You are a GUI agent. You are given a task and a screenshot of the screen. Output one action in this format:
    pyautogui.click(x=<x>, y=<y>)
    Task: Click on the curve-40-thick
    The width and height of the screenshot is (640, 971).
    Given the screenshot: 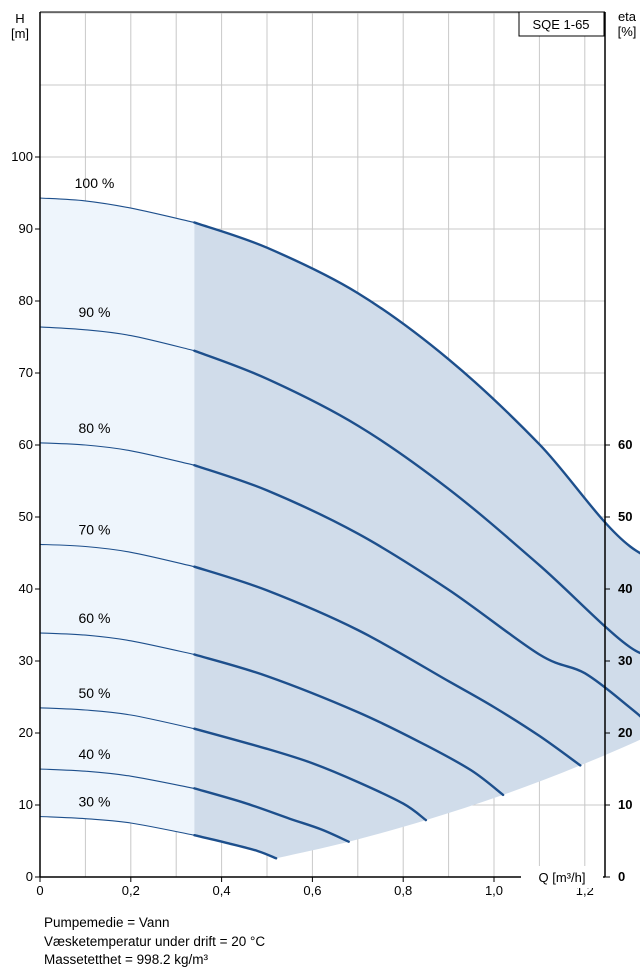 What is the action you would take?
    pyautogui.click(x=271, y=815)
    